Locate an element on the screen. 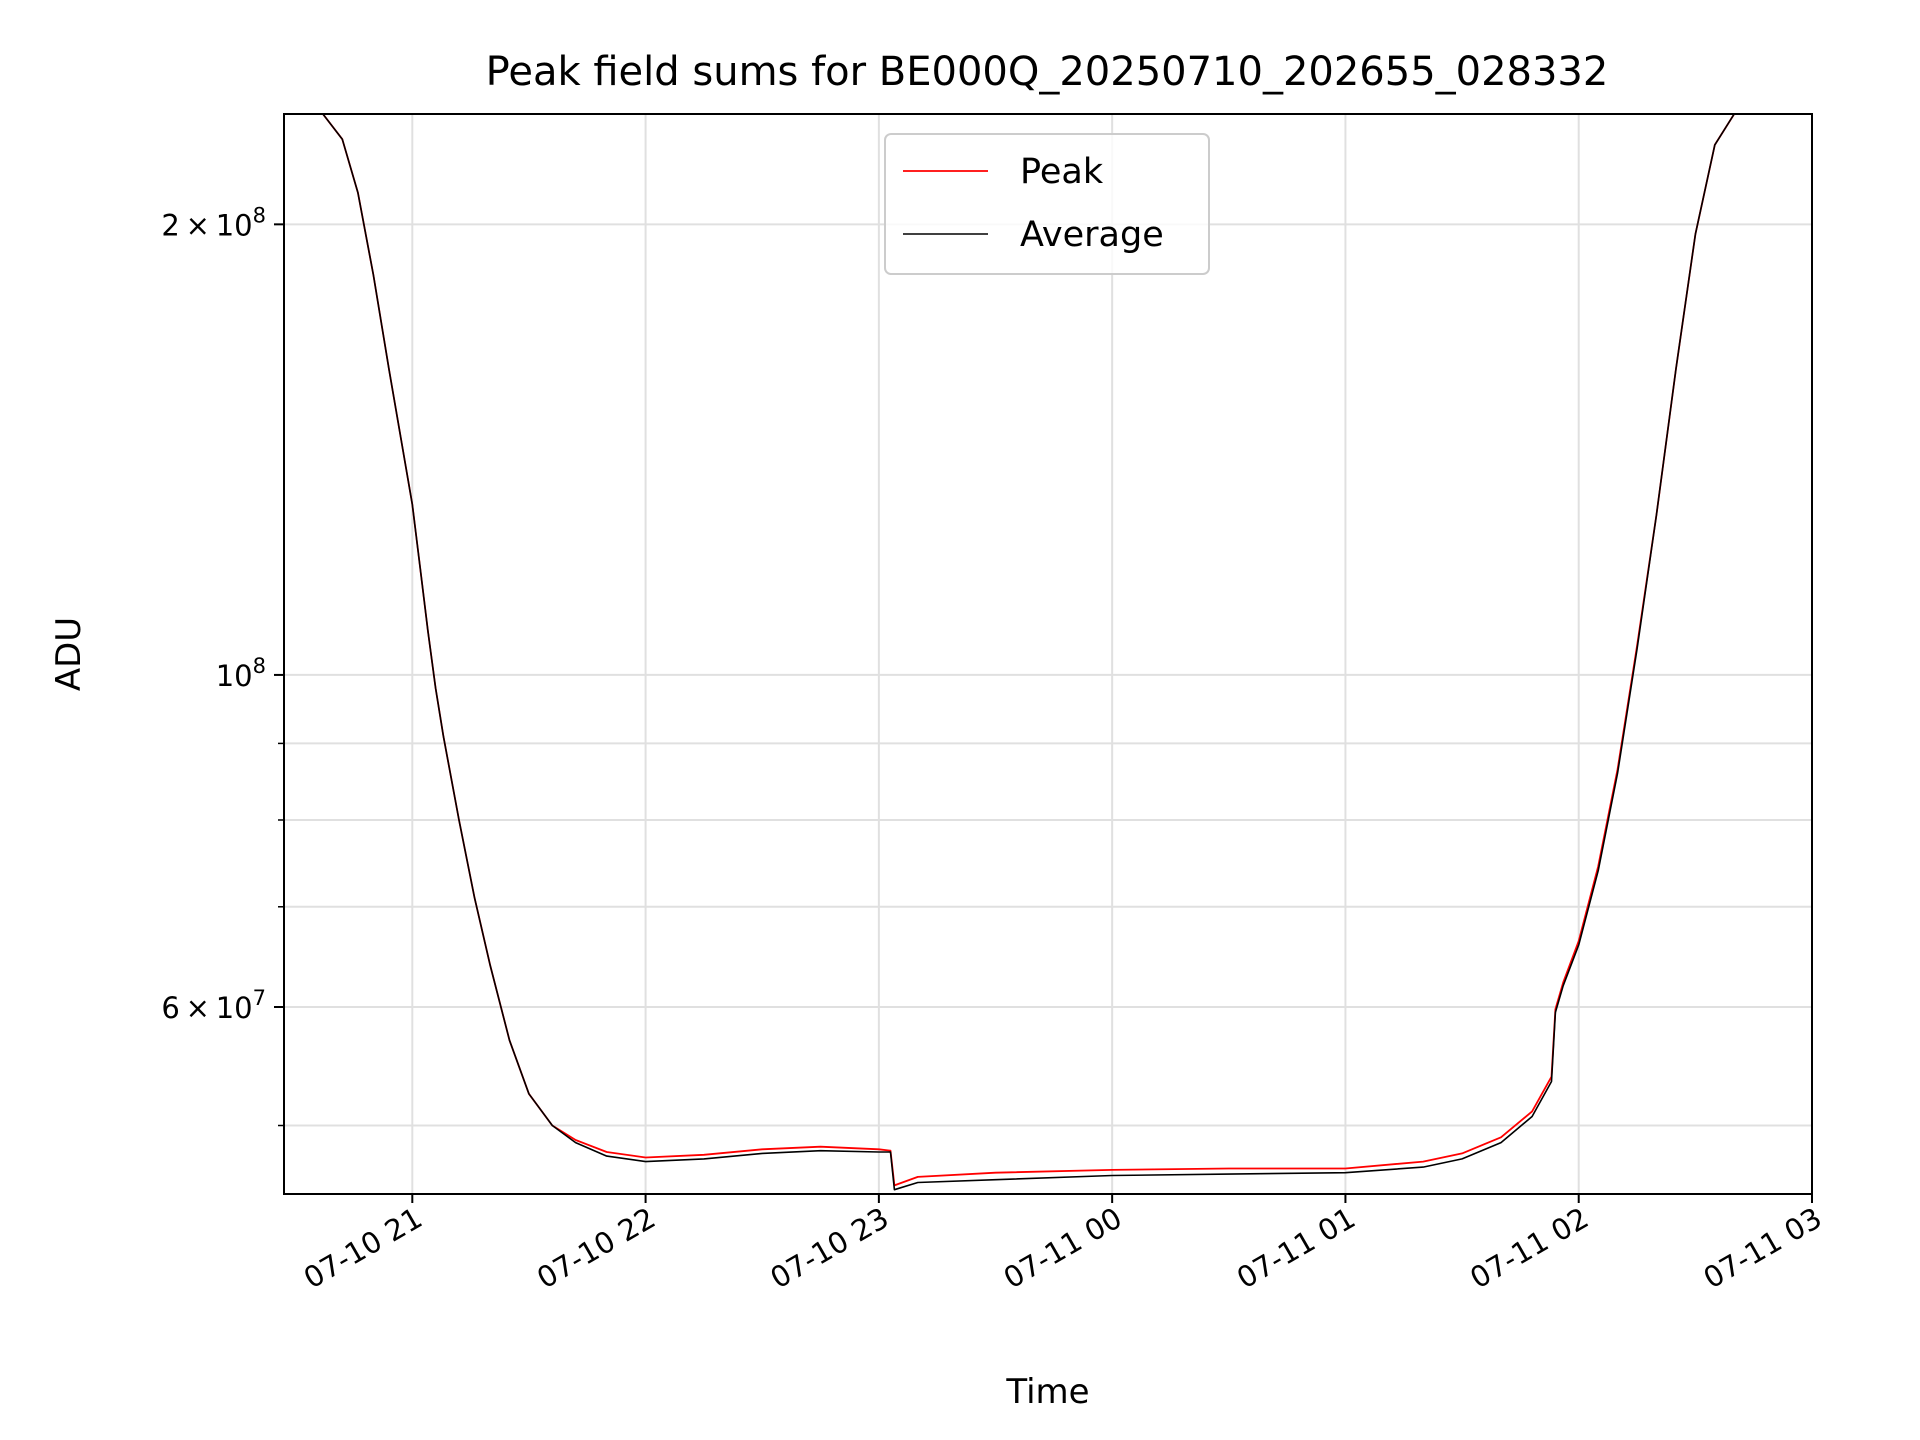  legend-box is located at coordinates (1047, 204).